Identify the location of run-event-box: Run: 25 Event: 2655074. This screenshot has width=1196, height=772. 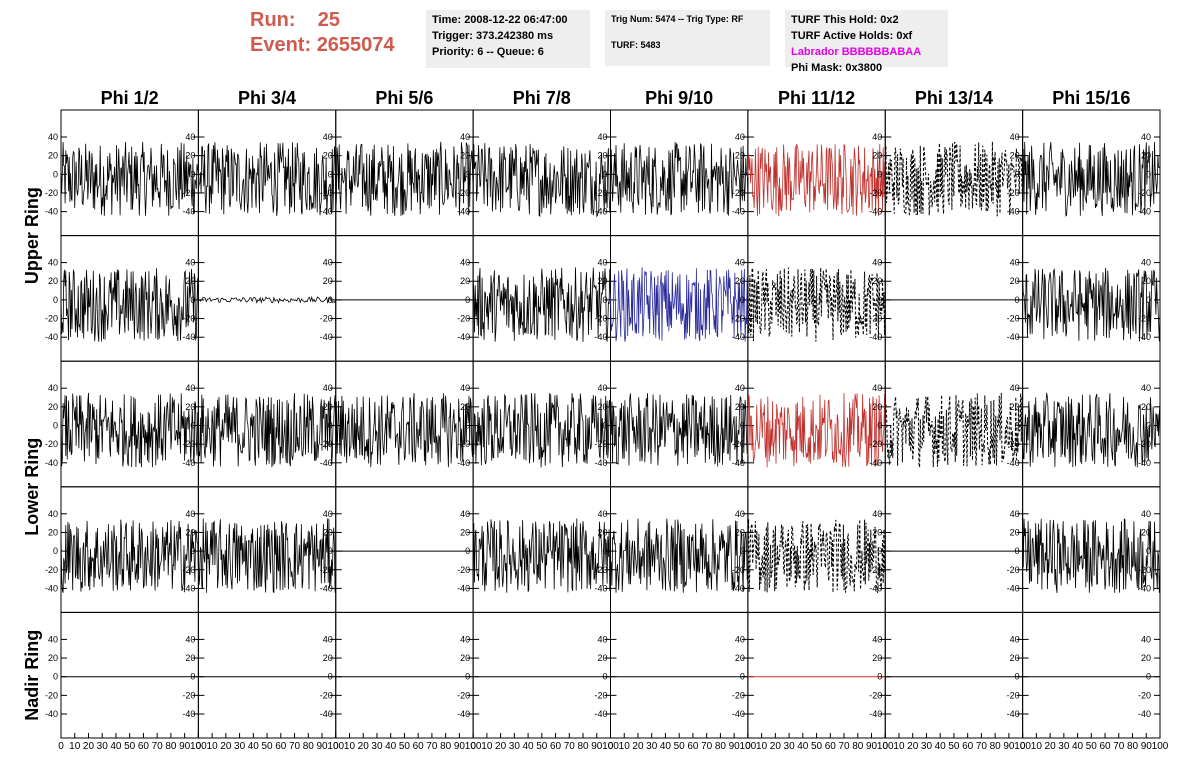
(335, 36).